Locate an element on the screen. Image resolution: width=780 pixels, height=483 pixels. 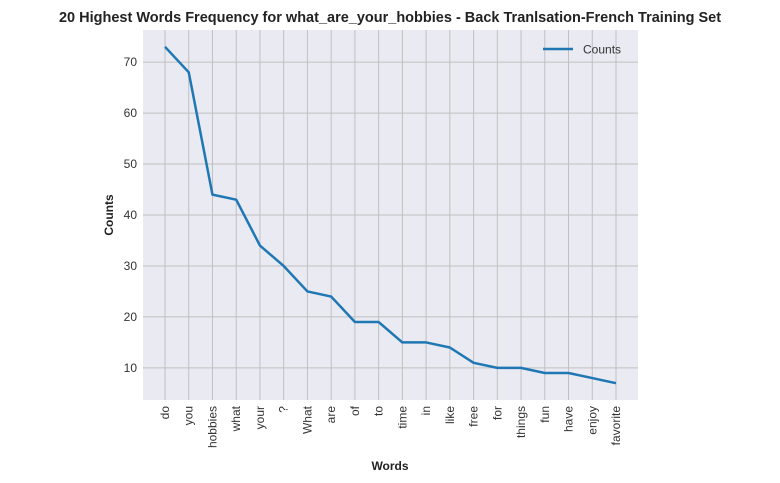
x-tick-label: have is located at coordinates (569, 419).